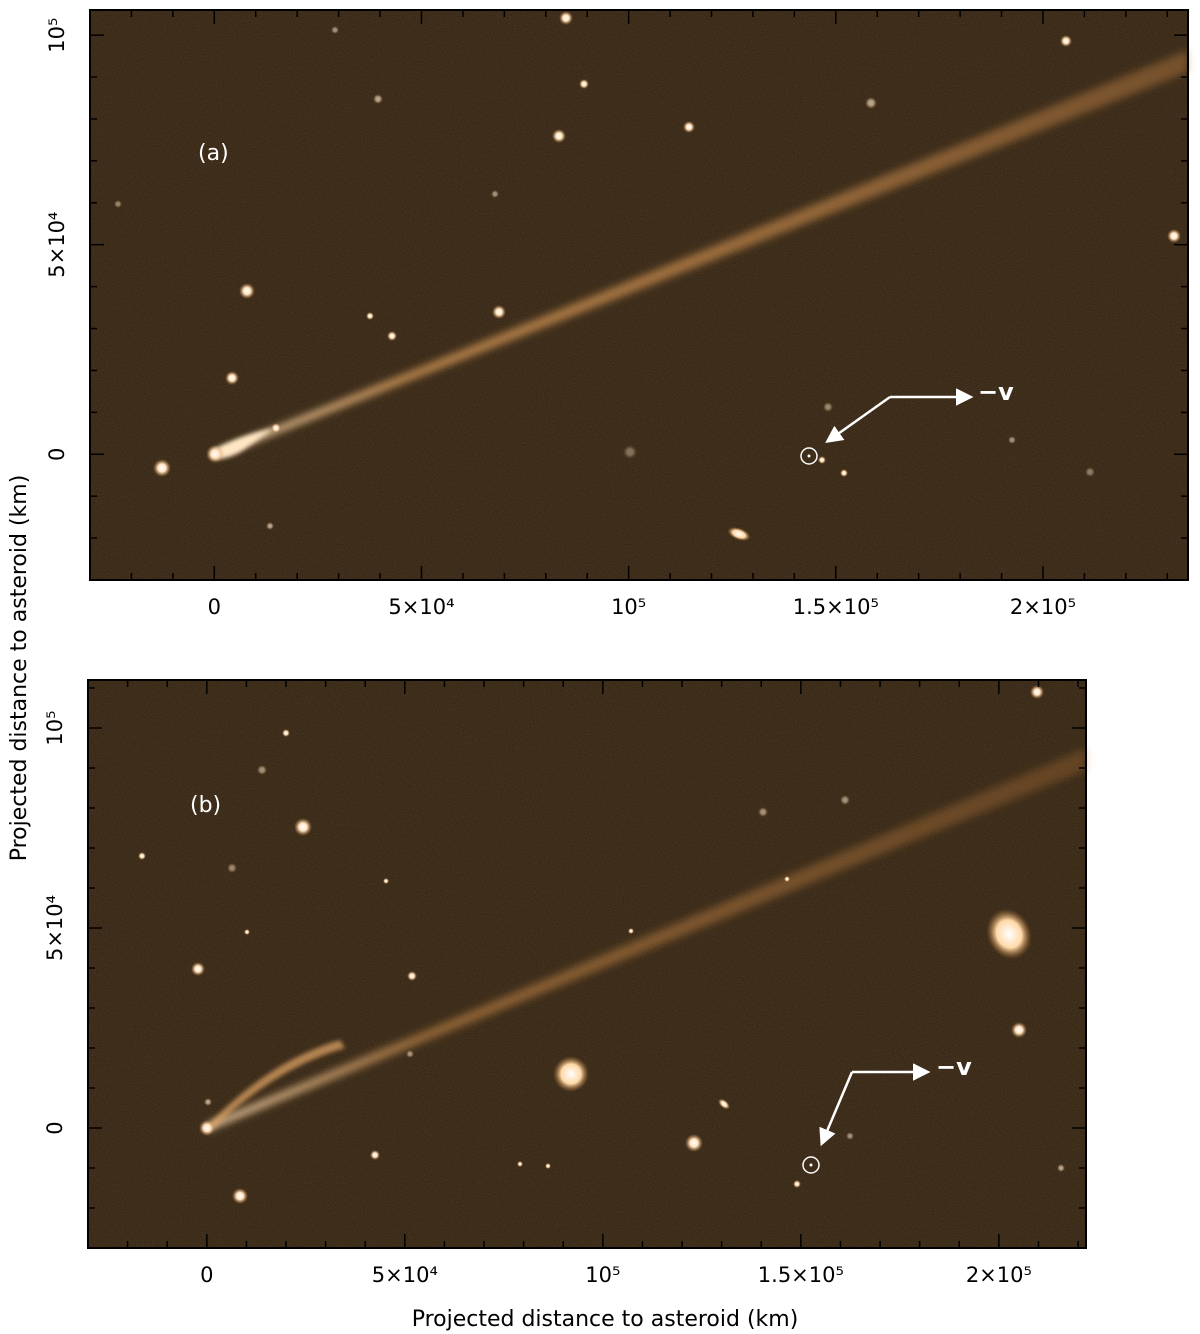 This screenshot has width=1200, height=1334. What do you see at coordinates (205, 805) in the screenshot?
I see `panel-b-label: (b)` at bounding box center [205, 805].